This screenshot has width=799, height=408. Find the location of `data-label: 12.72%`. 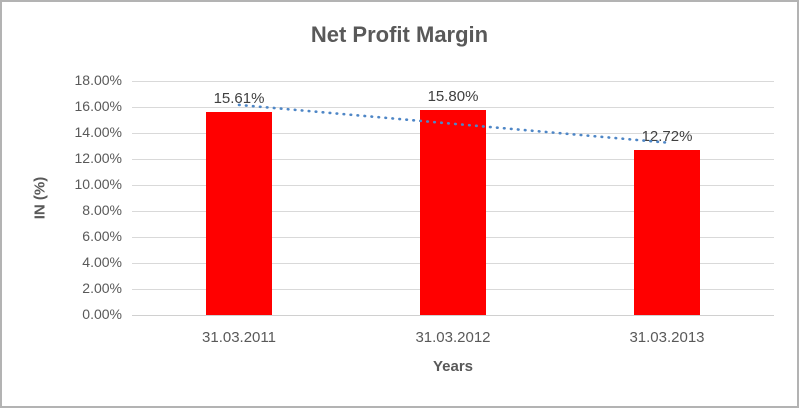

data-label: 12.72% is located at coordinates (667, 136).